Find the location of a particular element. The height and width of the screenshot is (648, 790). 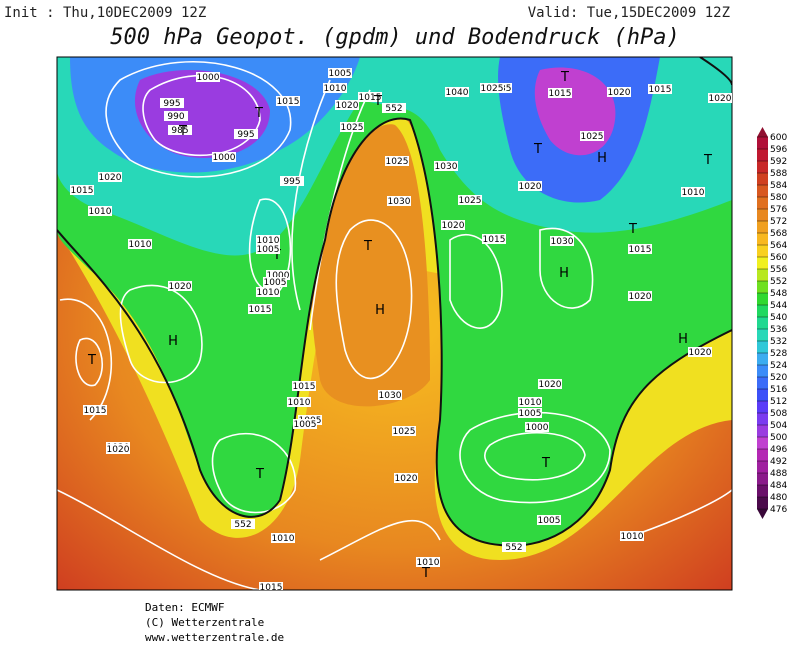

colorbar-label: 508 is located at coordinates (778, 414).